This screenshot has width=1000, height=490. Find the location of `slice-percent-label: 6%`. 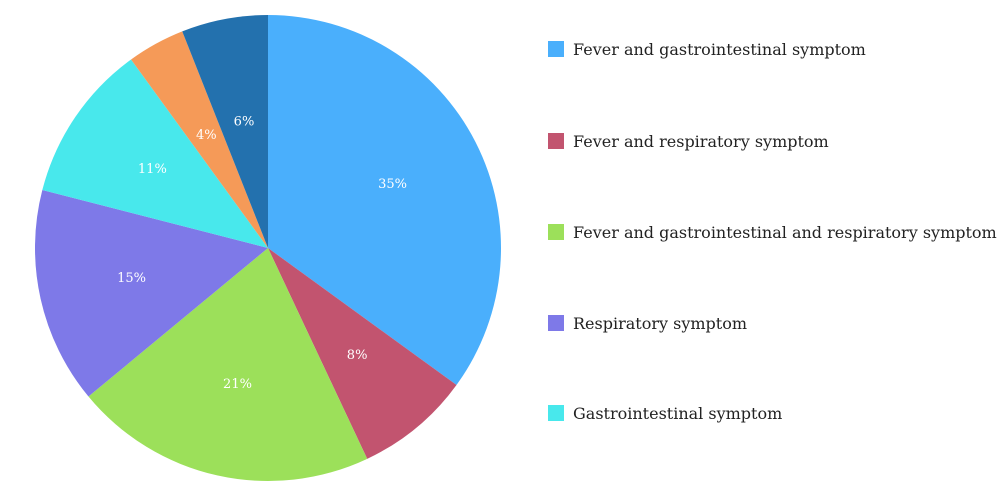

slice-percent-label: 6% is located at coordinates (244, 122).